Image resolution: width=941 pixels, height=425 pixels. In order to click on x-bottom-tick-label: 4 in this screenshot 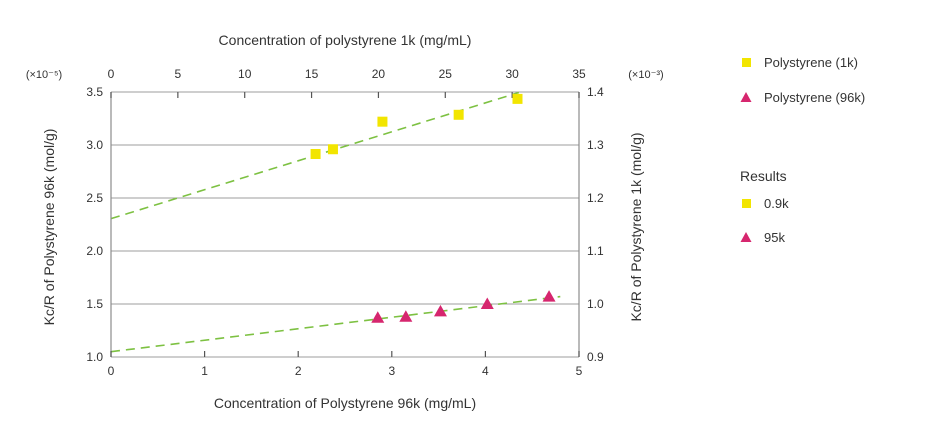, I will do `click(485, 371)`.